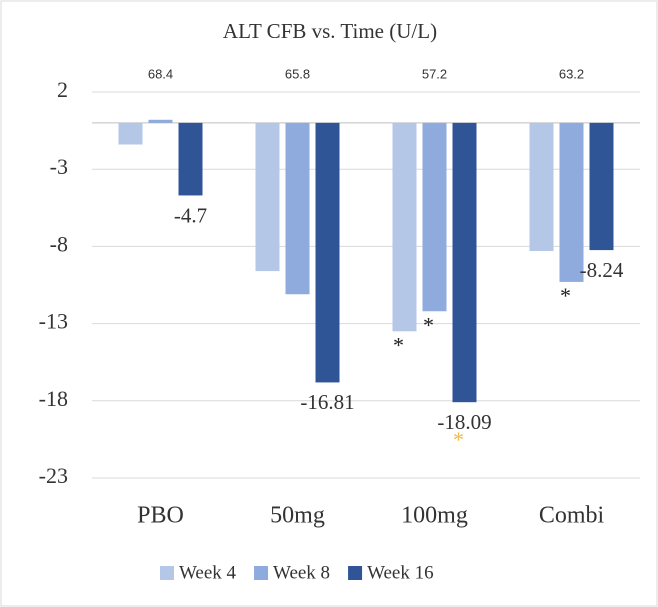 This screenshot has width=658, height=607. I want to click on data-label: -16.81, so click(327, 402).